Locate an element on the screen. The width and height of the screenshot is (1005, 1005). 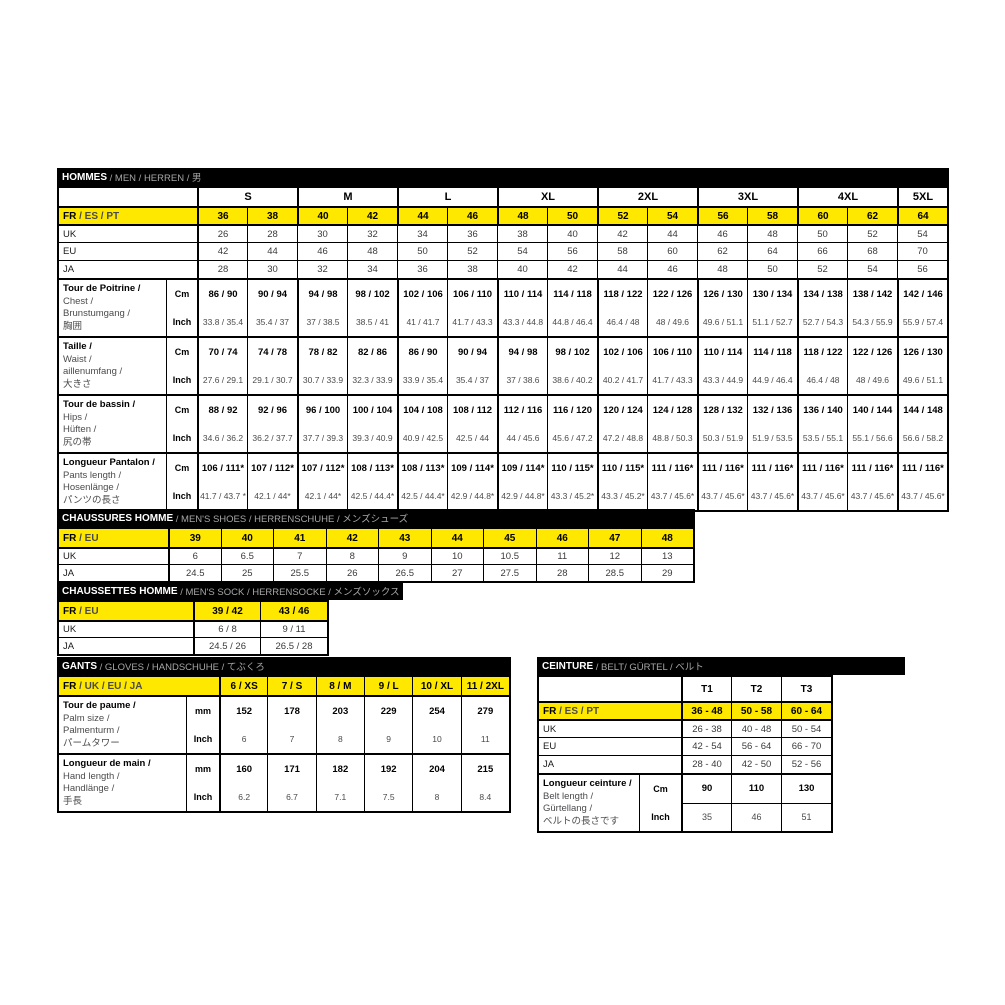
title-translations: / MEN'S SOCK / HERRENSOCKE / メンズソックス is located at coordinates (288, 592).